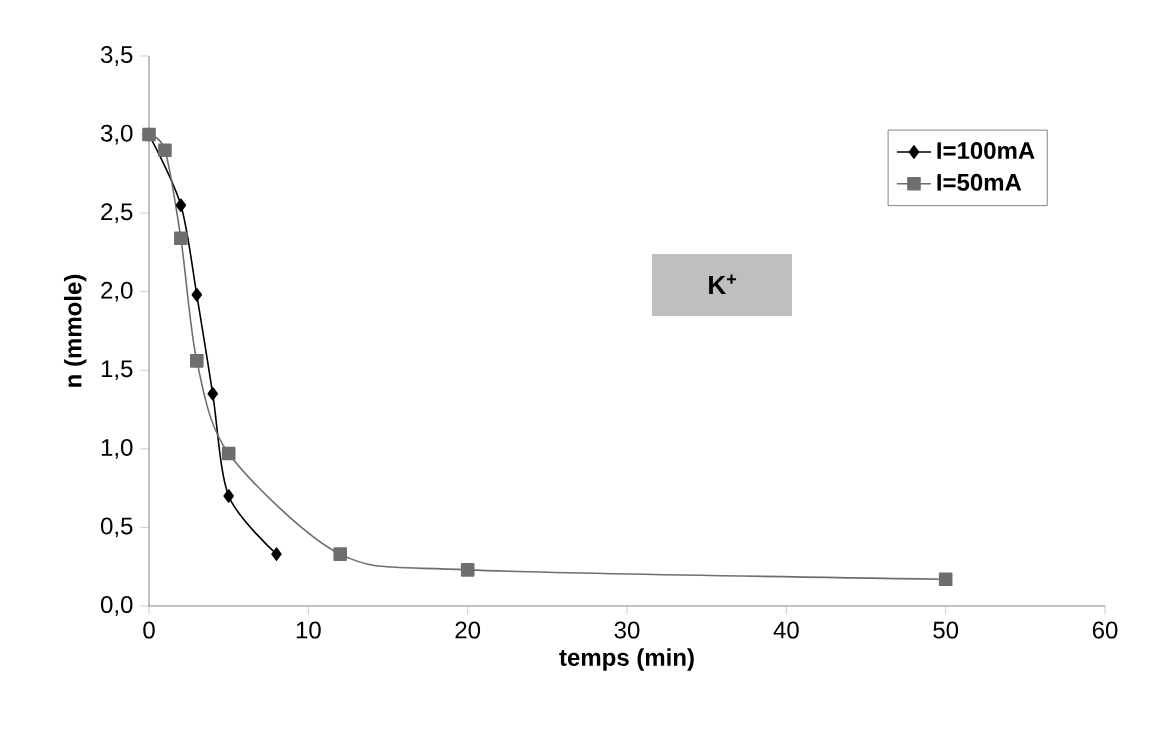  Describe the element at coordinates (149, 630) in the screenshot. I see `x-tick-label: 0` at that location.